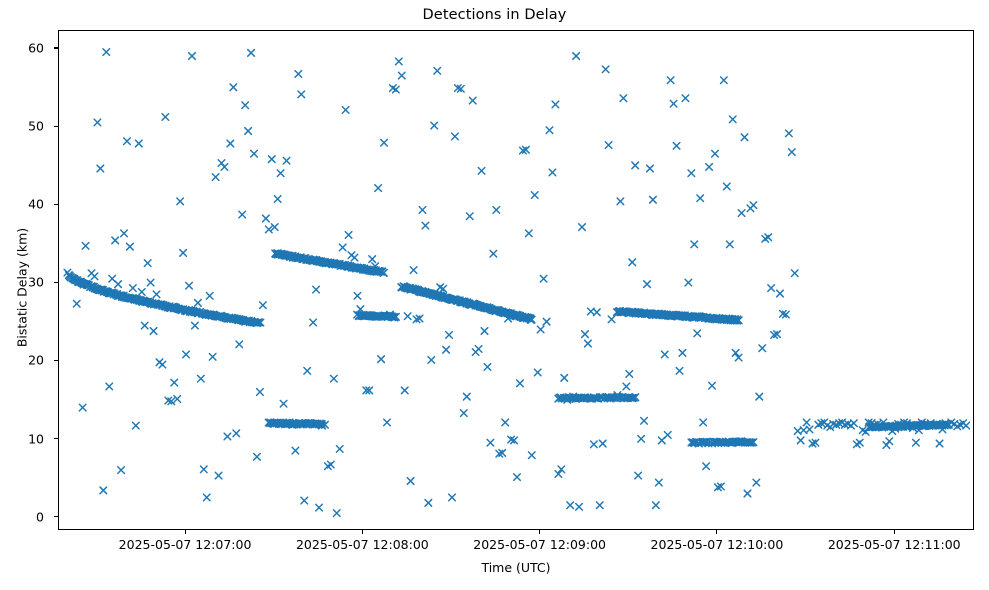 This screenshot has height=590, width=989. Describe the element at coordinates (540, 544) in the screenshot. I see `x-tick-label: 2025-05-07 12:09:00` at that location.